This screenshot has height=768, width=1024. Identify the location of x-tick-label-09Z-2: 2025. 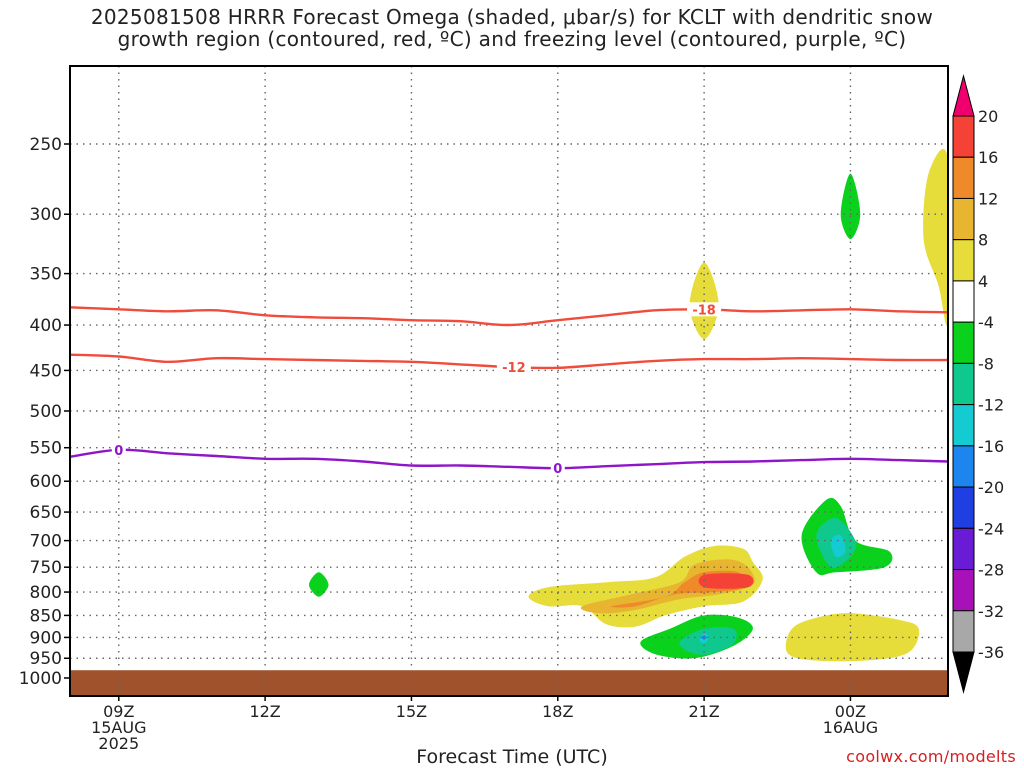
(118, 743).